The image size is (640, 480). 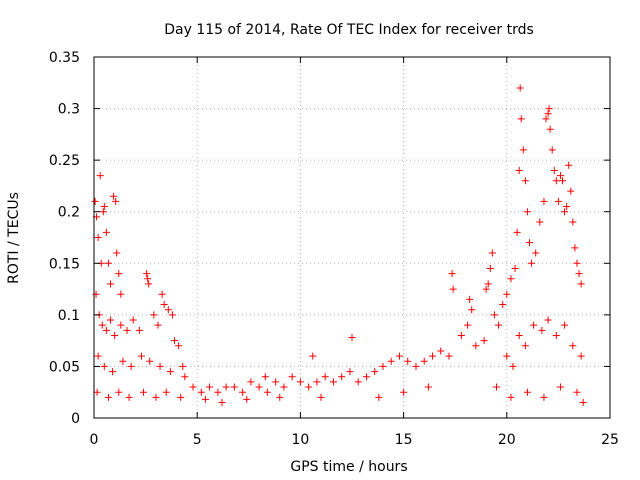 What do you see at coordinates (64, 367) in the screenshot?
I see `y-tick-label: 0.05` at bounding box center [64, 367].